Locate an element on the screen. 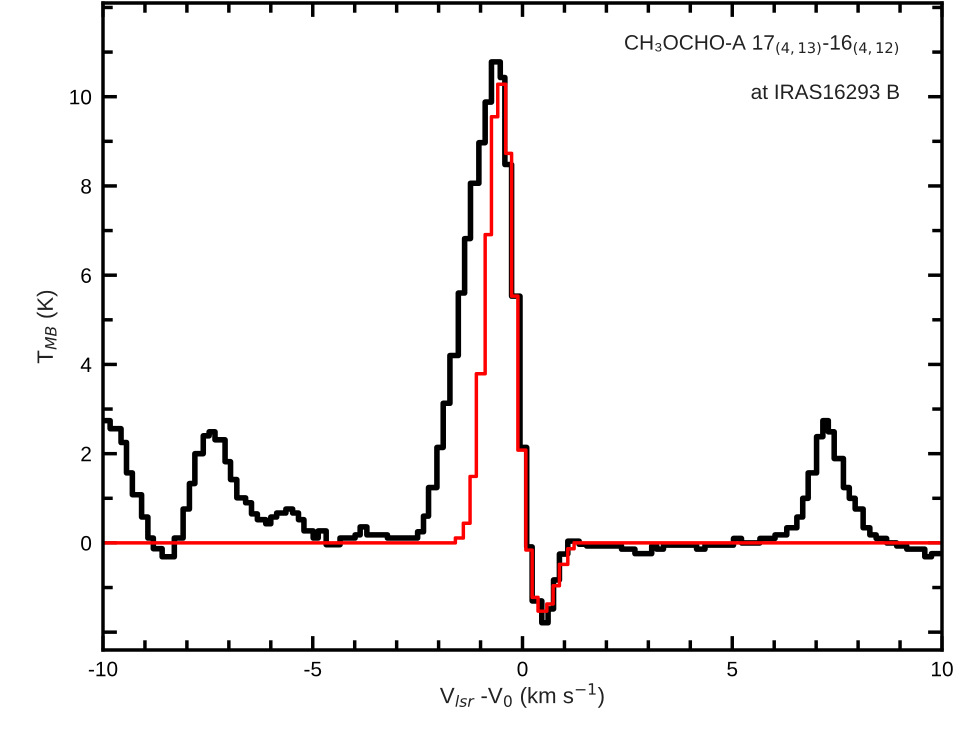 This screenshot has height=730, width=968. x-tick-label: -10 is located at coordinates (103, 669).